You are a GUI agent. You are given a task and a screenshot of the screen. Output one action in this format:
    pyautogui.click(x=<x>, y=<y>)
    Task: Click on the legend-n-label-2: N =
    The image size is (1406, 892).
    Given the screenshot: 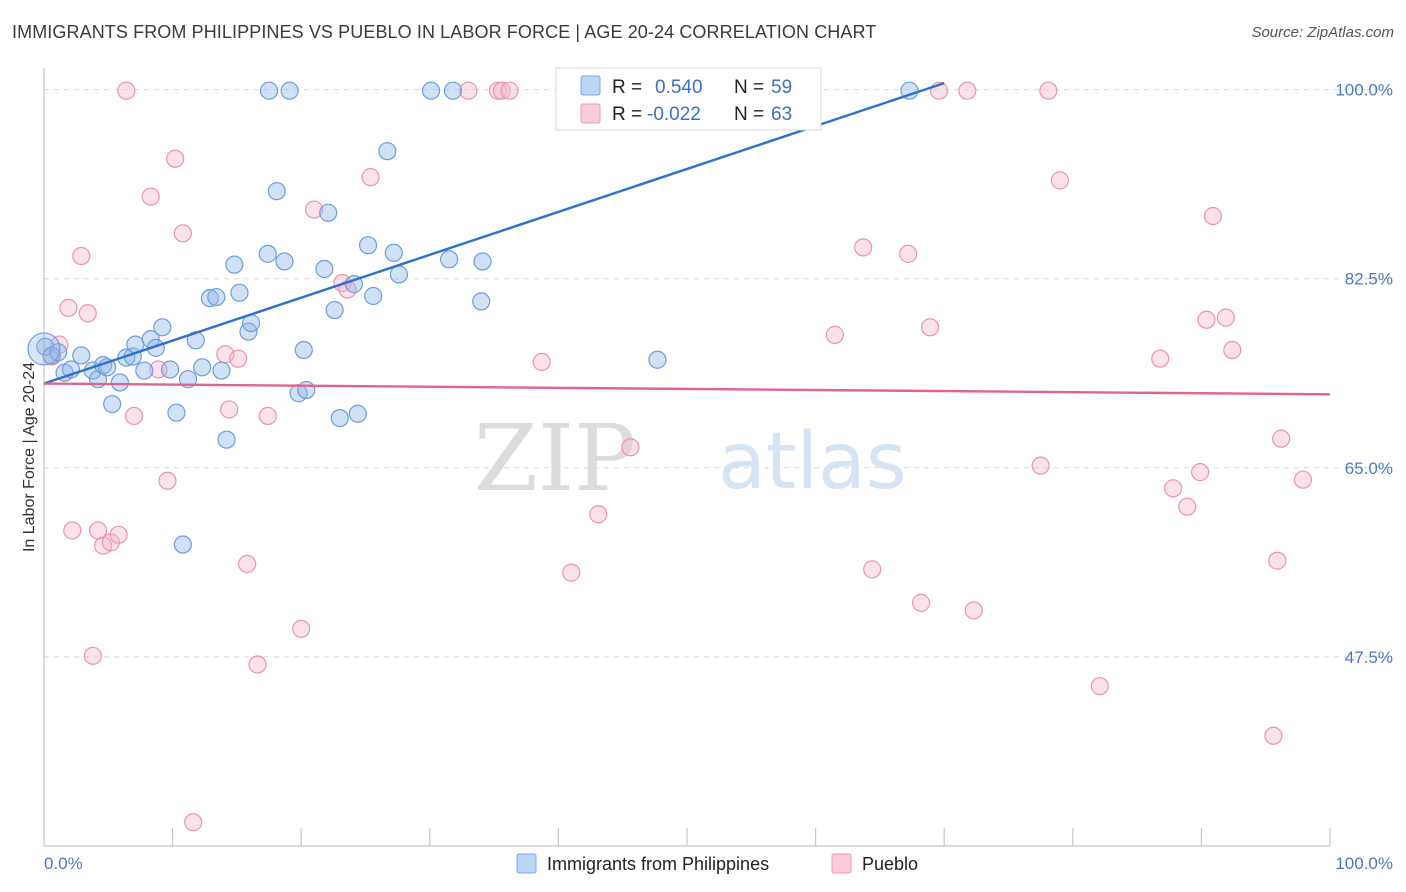 What is the action you would take?
    pyautogui.click(x=749, y=114)
    